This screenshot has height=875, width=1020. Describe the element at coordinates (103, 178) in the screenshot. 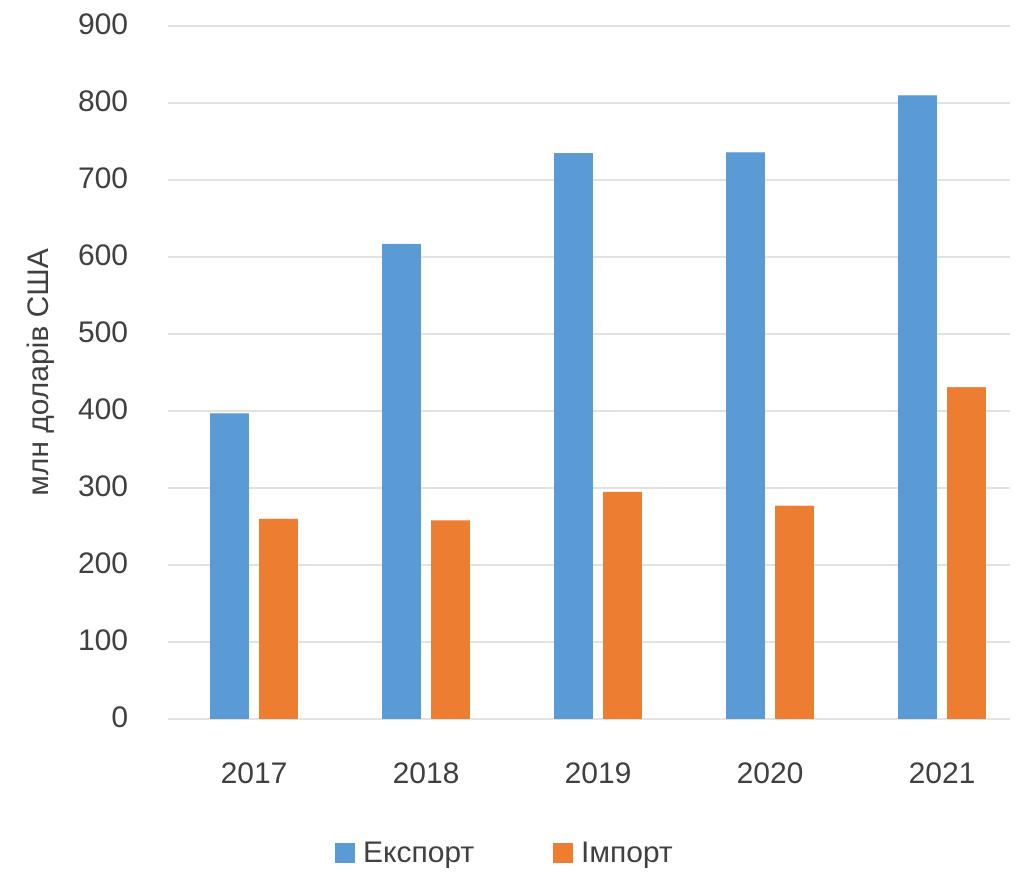

I see `y-tick-label: 700` at that location.